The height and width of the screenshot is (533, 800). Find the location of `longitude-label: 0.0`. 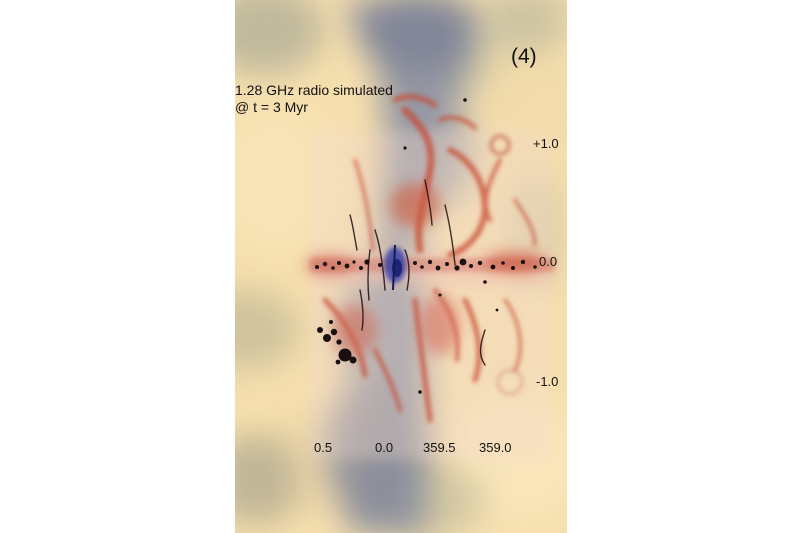

longitude-label: 0.0 is located at coordinates (384, 447).